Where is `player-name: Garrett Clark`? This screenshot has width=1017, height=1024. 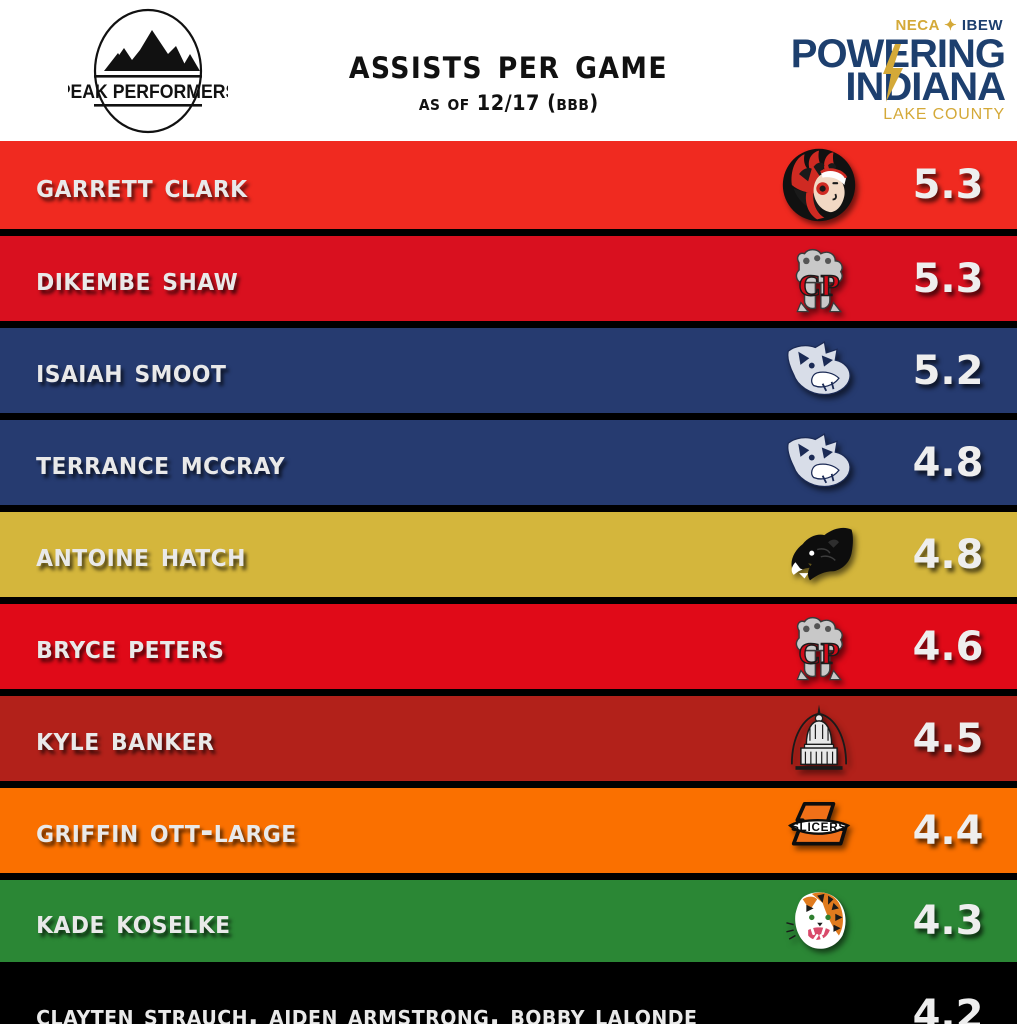 player-name: Garrett Clark is located at coordinates (142, 185).